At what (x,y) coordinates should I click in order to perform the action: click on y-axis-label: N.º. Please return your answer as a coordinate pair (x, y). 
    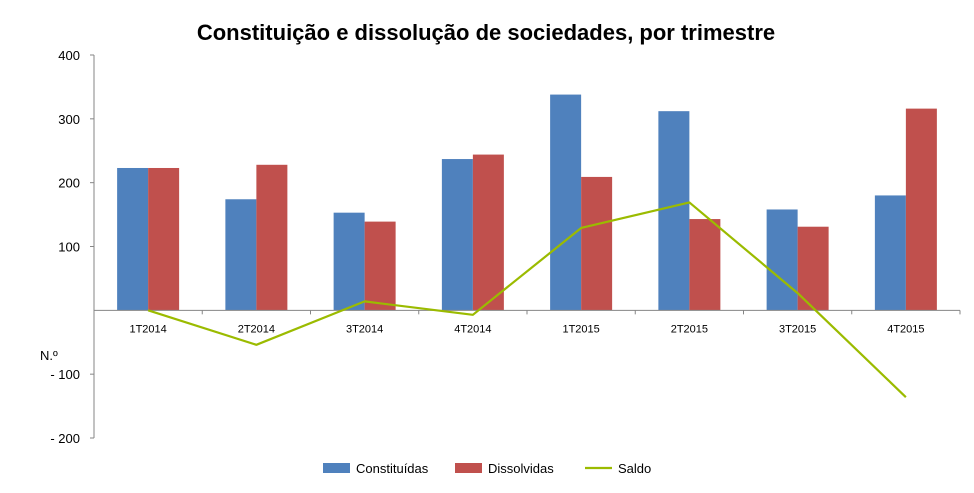
    Looking at the image, I should click on (49, 355).